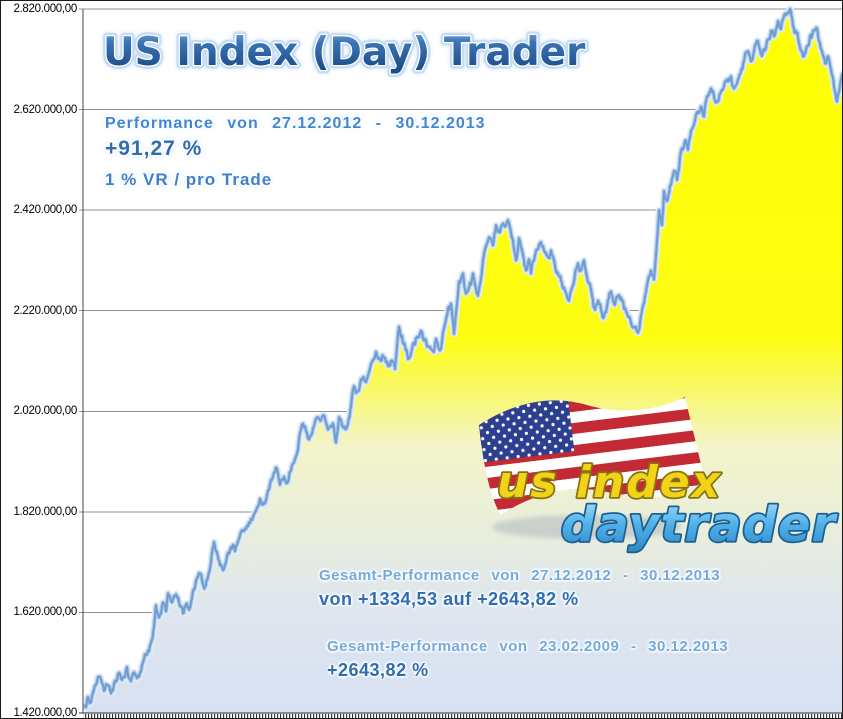  I want to click on logo-text-daytrader: daytrader, so click(699, 525).